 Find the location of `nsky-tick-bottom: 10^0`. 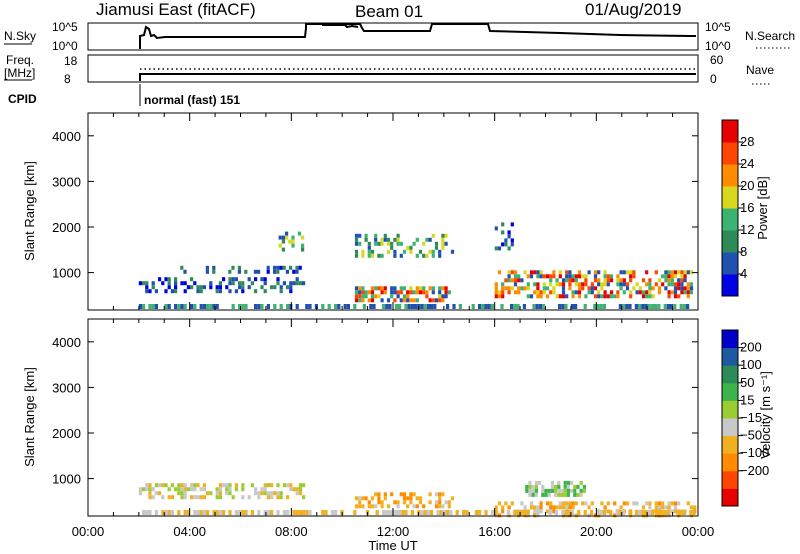

nsky-tick-bottom: 10^0 is located at coordinates (65, 46).